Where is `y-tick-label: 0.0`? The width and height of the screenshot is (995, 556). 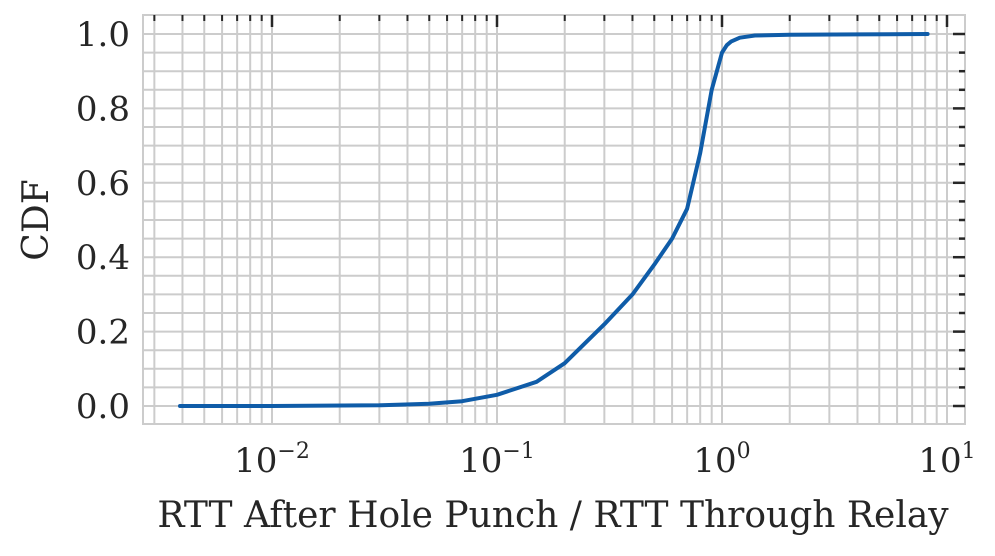 y-tick-label: 0.0 is located at coordinates (103, 407).